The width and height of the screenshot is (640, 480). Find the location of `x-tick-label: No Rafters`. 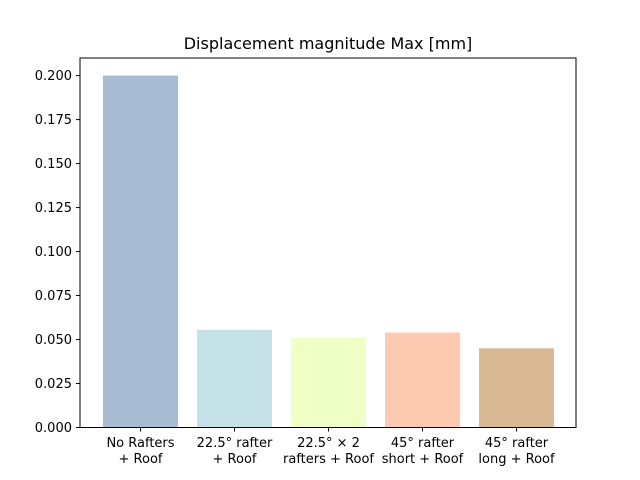

x-tick-label: No Rafters is located at coordinates (140, 443).